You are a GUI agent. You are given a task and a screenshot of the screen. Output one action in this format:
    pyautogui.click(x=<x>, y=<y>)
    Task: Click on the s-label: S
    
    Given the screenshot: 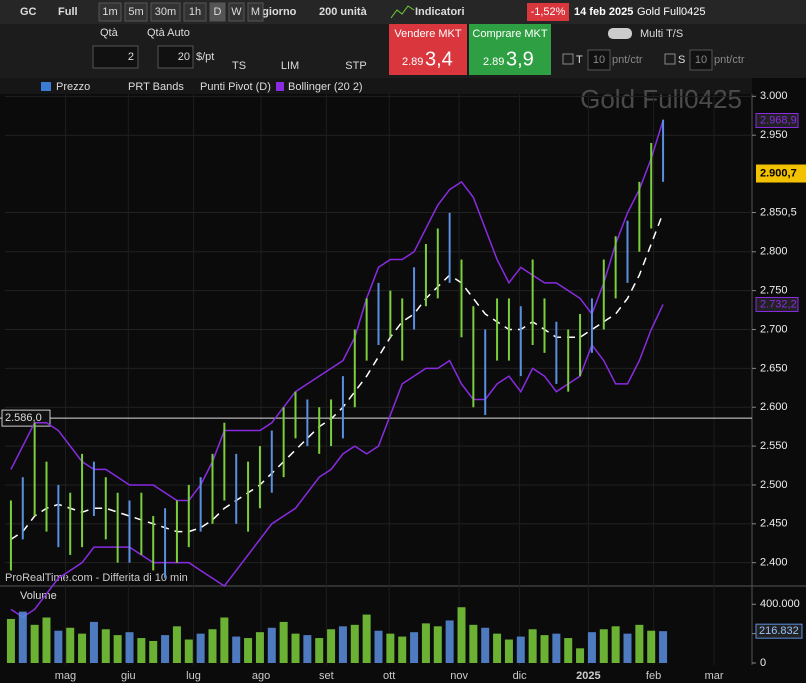 What is the action you would take?
    pyautogui.click(x=681, y=60)
    